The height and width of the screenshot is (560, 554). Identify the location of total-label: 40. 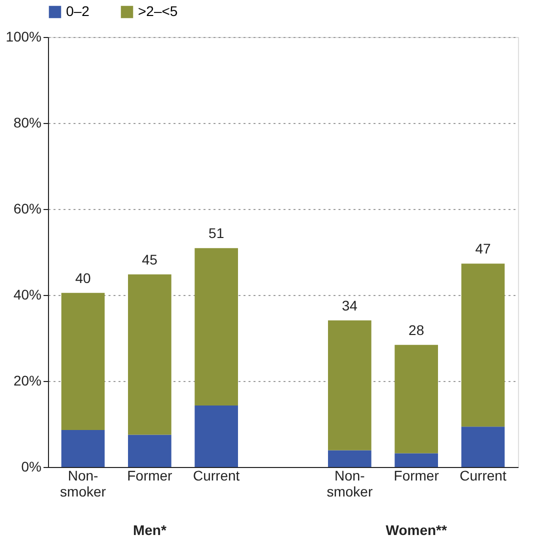
(83, 278).